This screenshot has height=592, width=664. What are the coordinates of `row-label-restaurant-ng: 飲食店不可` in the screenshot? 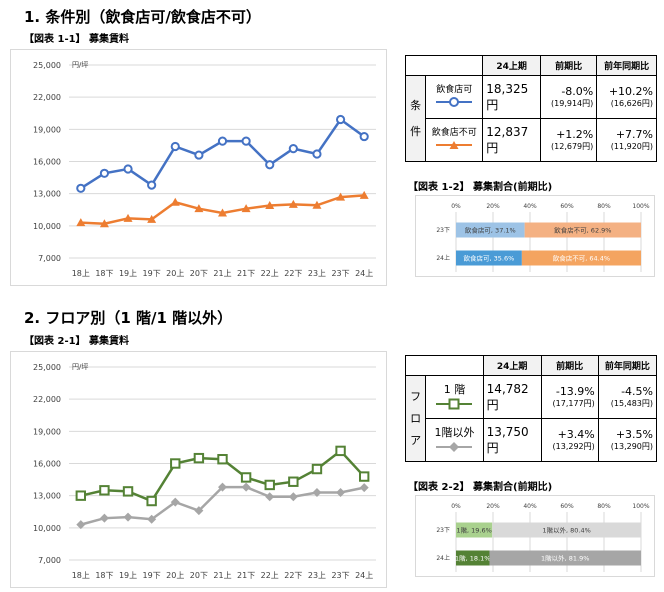 It's located at (454, 140).